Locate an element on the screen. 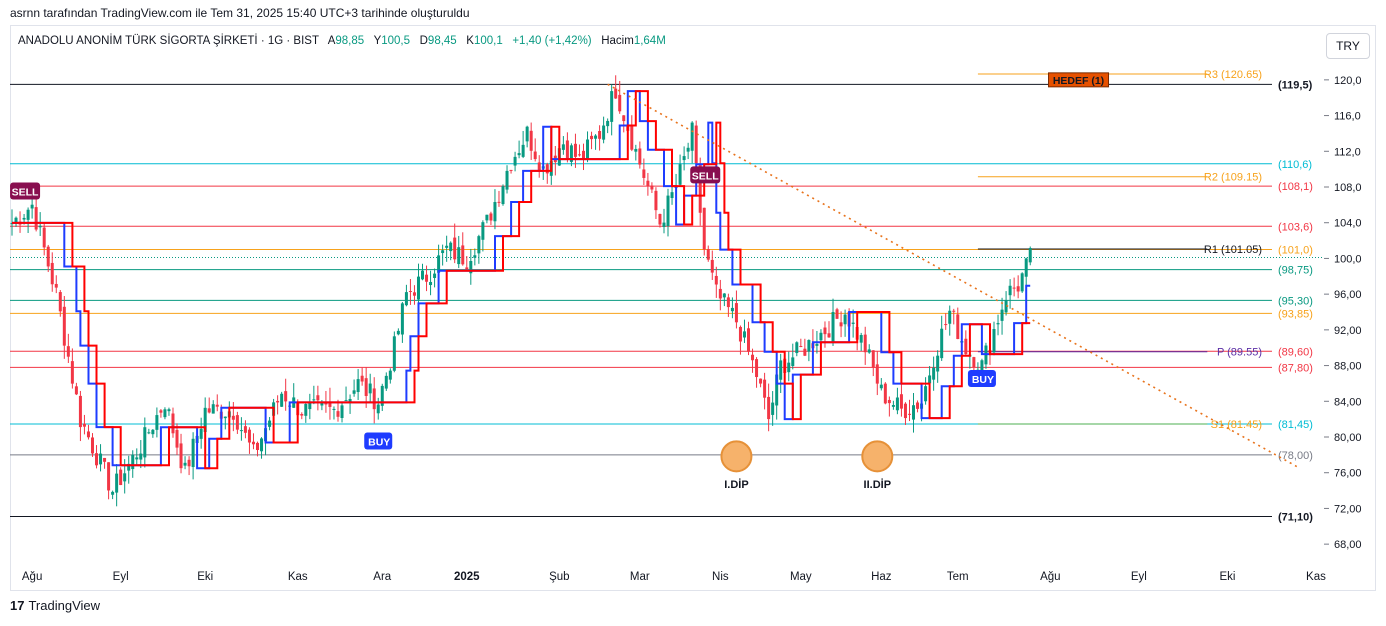 The width and height of the screenshot is (1386, 626). x-tick-label: Tem is located at coordinates (958, 577).